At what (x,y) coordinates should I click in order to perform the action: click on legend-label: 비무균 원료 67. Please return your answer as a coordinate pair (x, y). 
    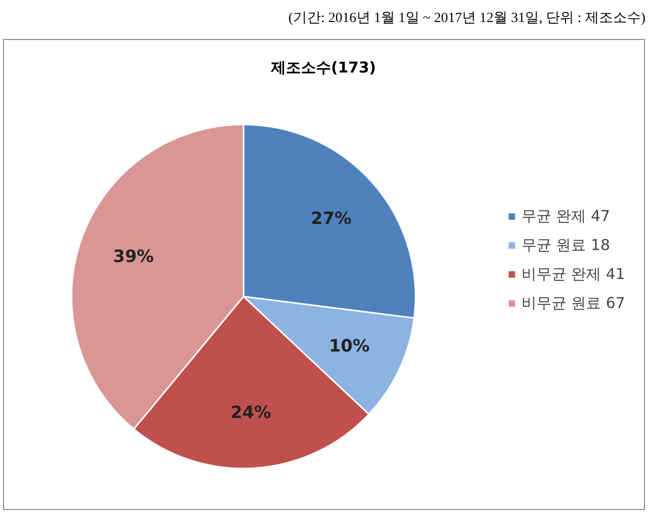
    Looking at the image, I should click on (573, 303).